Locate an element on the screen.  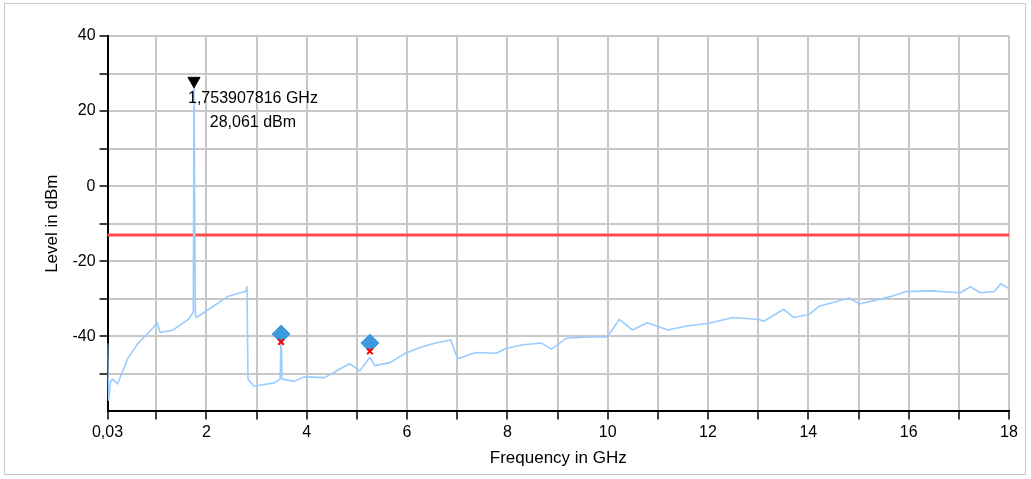
y-tick-label: 0 is located at coordinates (91, 185).